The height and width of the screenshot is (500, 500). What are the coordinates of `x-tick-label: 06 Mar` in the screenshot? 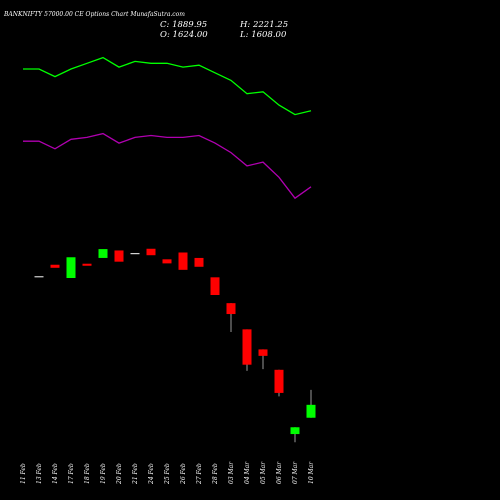 It's located at (279, 472).